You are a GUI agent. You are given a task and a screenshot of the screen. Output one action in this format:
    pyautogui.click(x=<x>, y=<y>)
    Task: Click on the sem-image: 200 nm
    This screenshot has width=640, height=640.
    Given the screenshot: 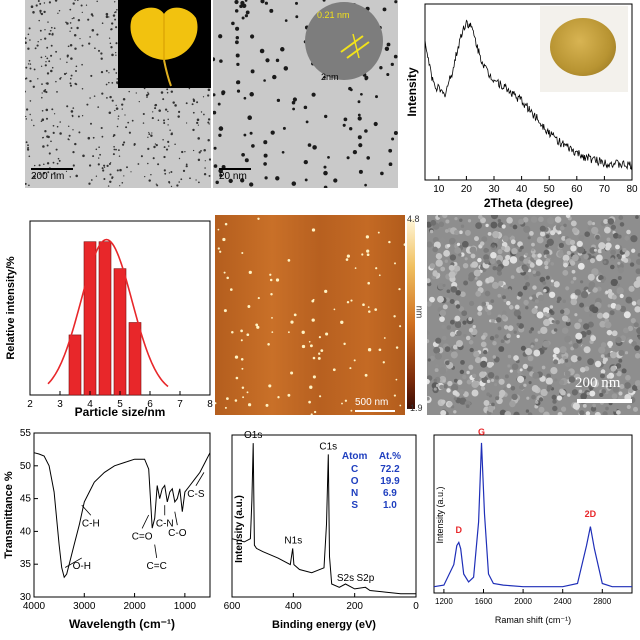 What is the action you would take?
    pyautogui.click(x=533, y=315)
    